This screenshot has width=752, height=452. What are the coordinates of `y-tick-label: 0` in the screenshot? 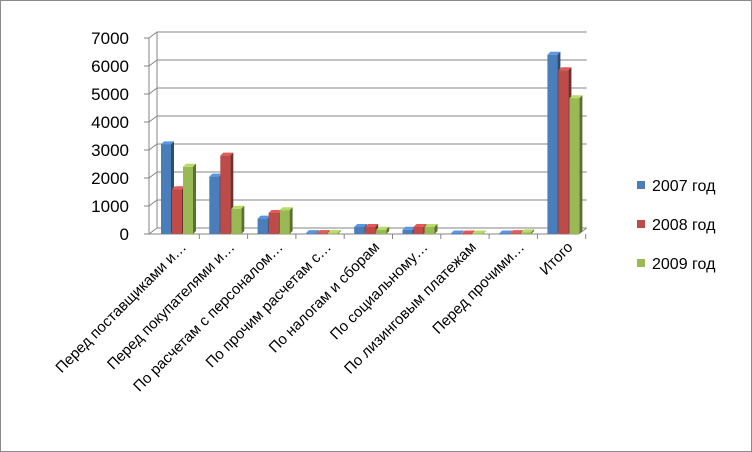 It's located at (124, 234).